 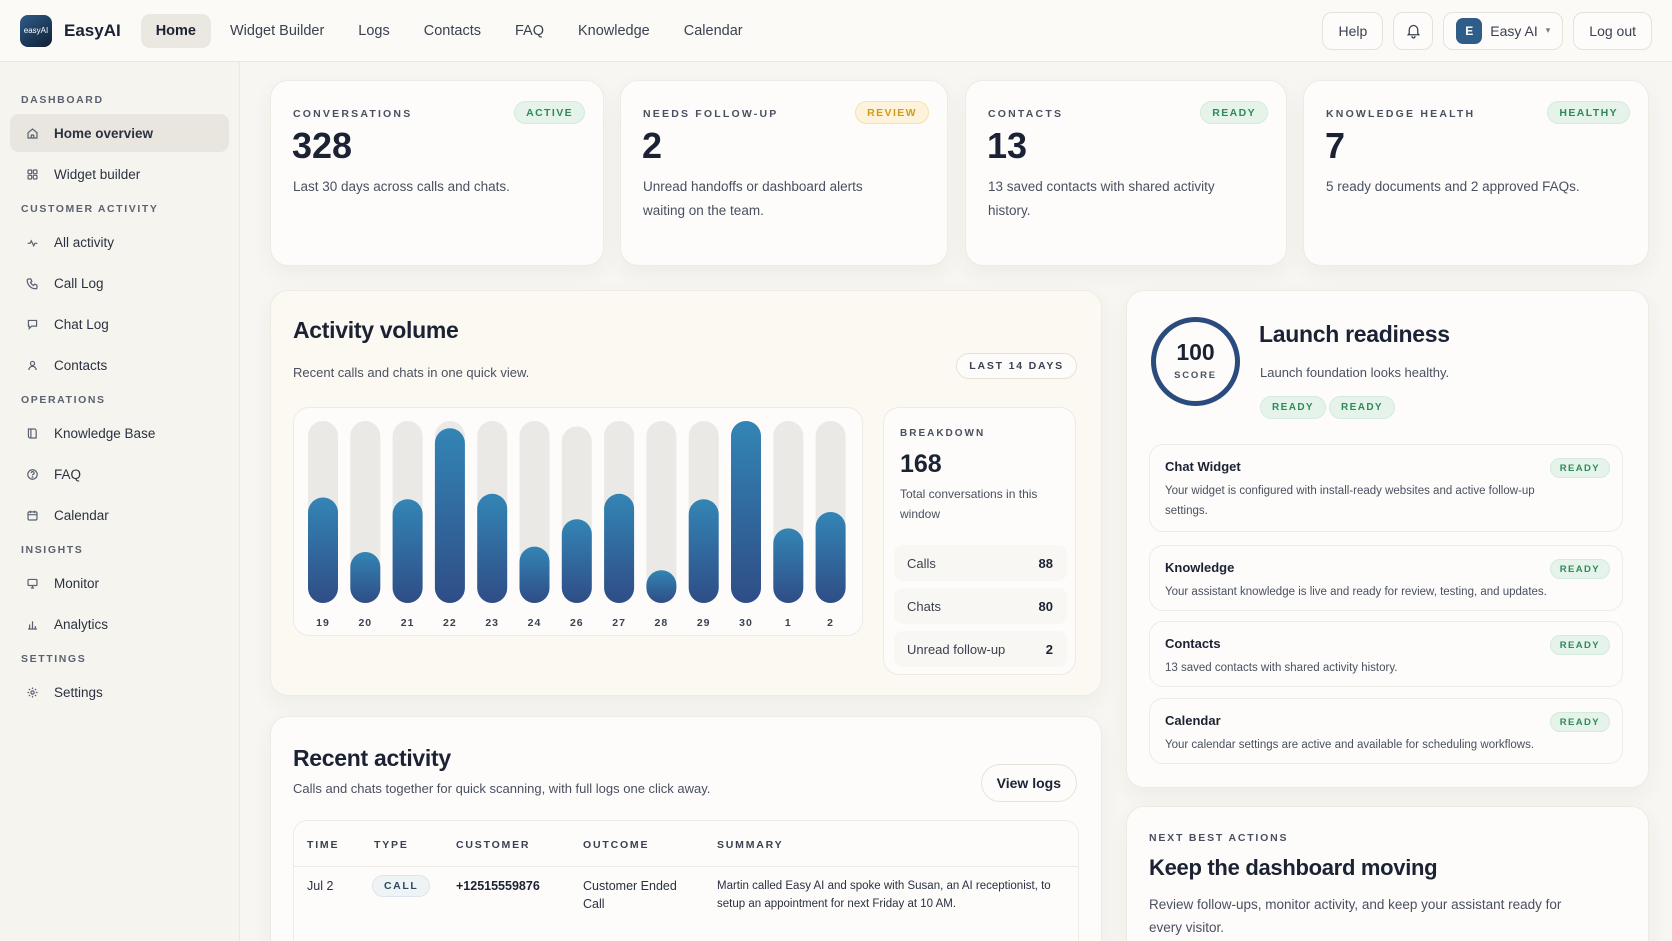 I want to click on sidebar-item-contacts: Contacts, so click(x=119, y=365).